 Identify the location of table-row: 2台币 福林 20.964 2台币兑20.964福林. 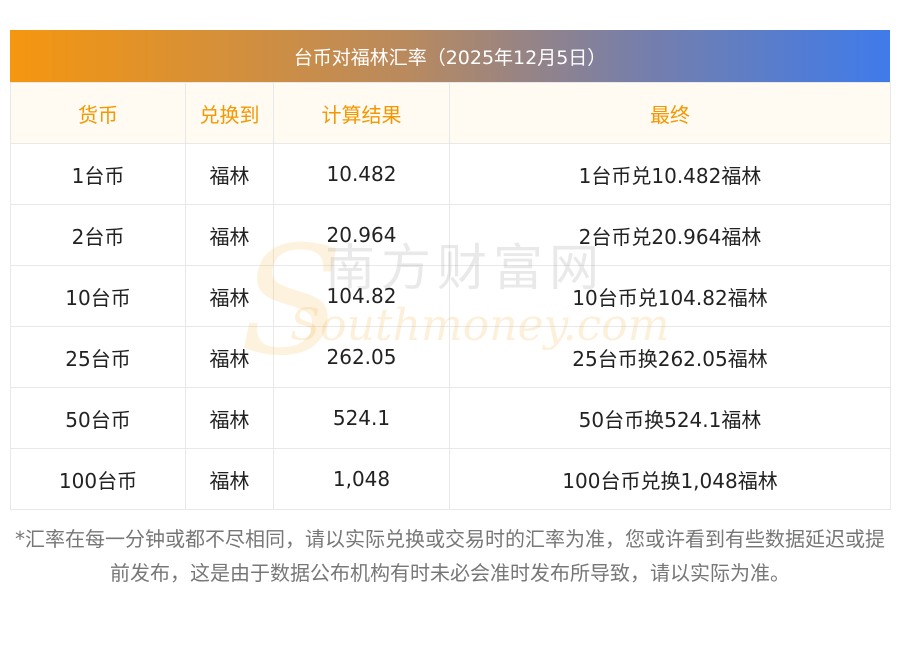
(450, 235).